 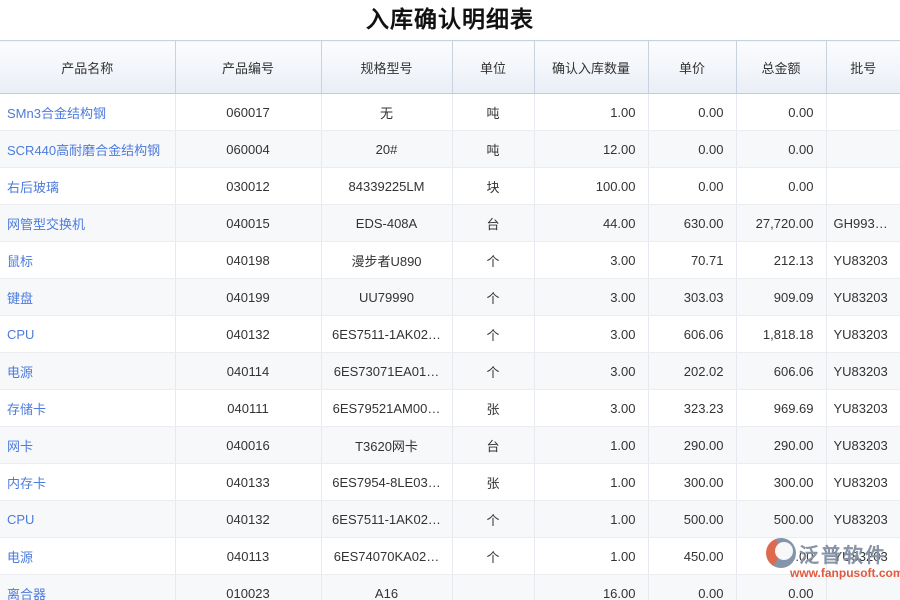 What do you see at coordinates (248, 67) in the screenshot?
I see `column-header-code: 产品编号` at bounding box center [248, 67].